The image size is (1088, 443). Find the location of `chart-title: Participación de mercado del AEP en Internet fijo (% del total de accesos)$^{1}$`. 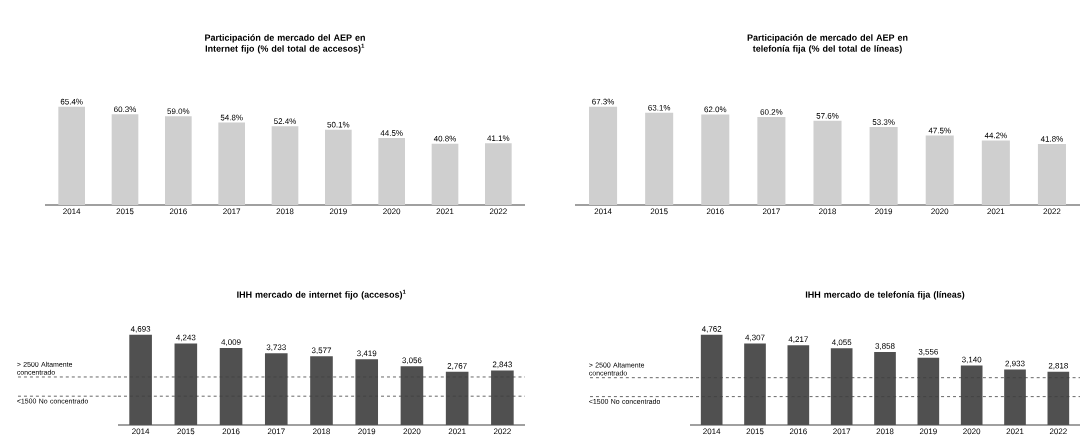

chart-title: Participación de mercado del AEP en Internet fijo (% del total de accesos)$^{1}$ is located at coordinates (285, 44).